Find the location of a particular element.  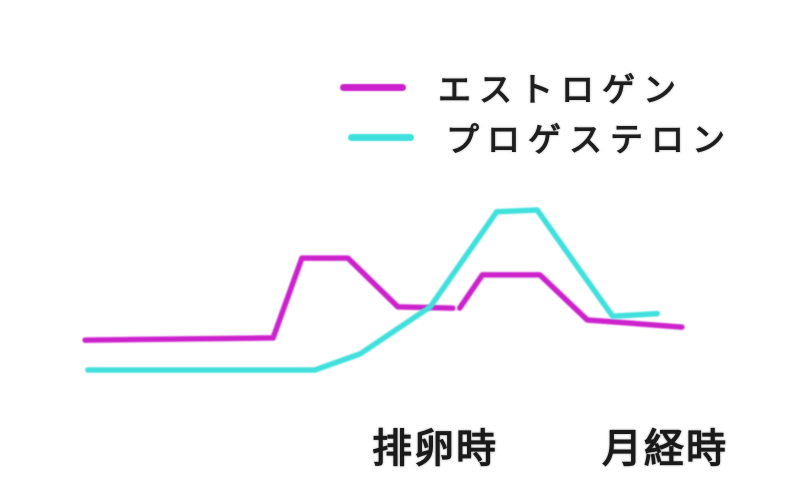

progesterone-line-swatch is located at coordinates (381, 137).